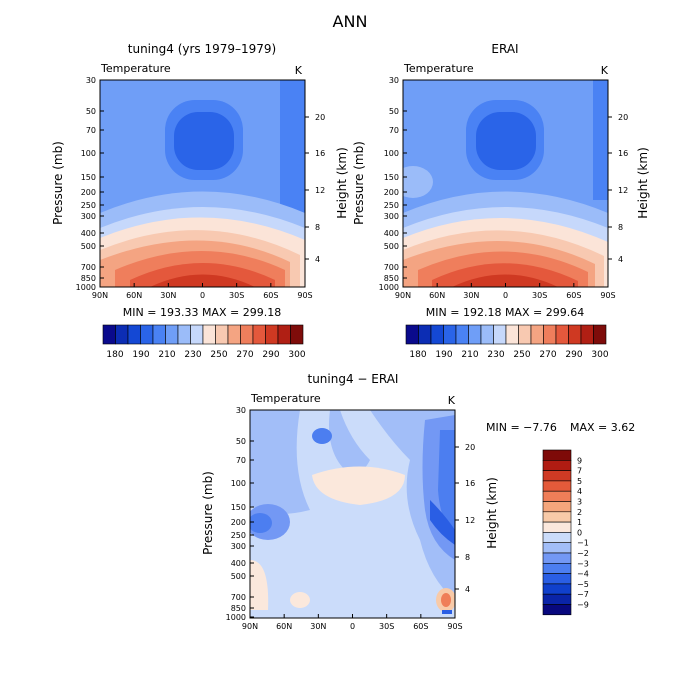  I want to click on colorbar-label: 7, so click(579, 471).